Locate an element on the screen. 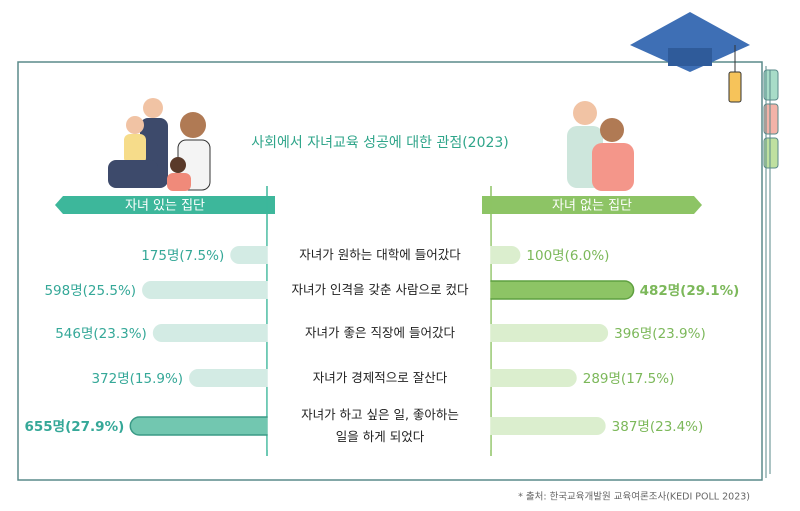 The height and width of the screenshot is (511, 800). center-panel is located at coordinates (379, 340).